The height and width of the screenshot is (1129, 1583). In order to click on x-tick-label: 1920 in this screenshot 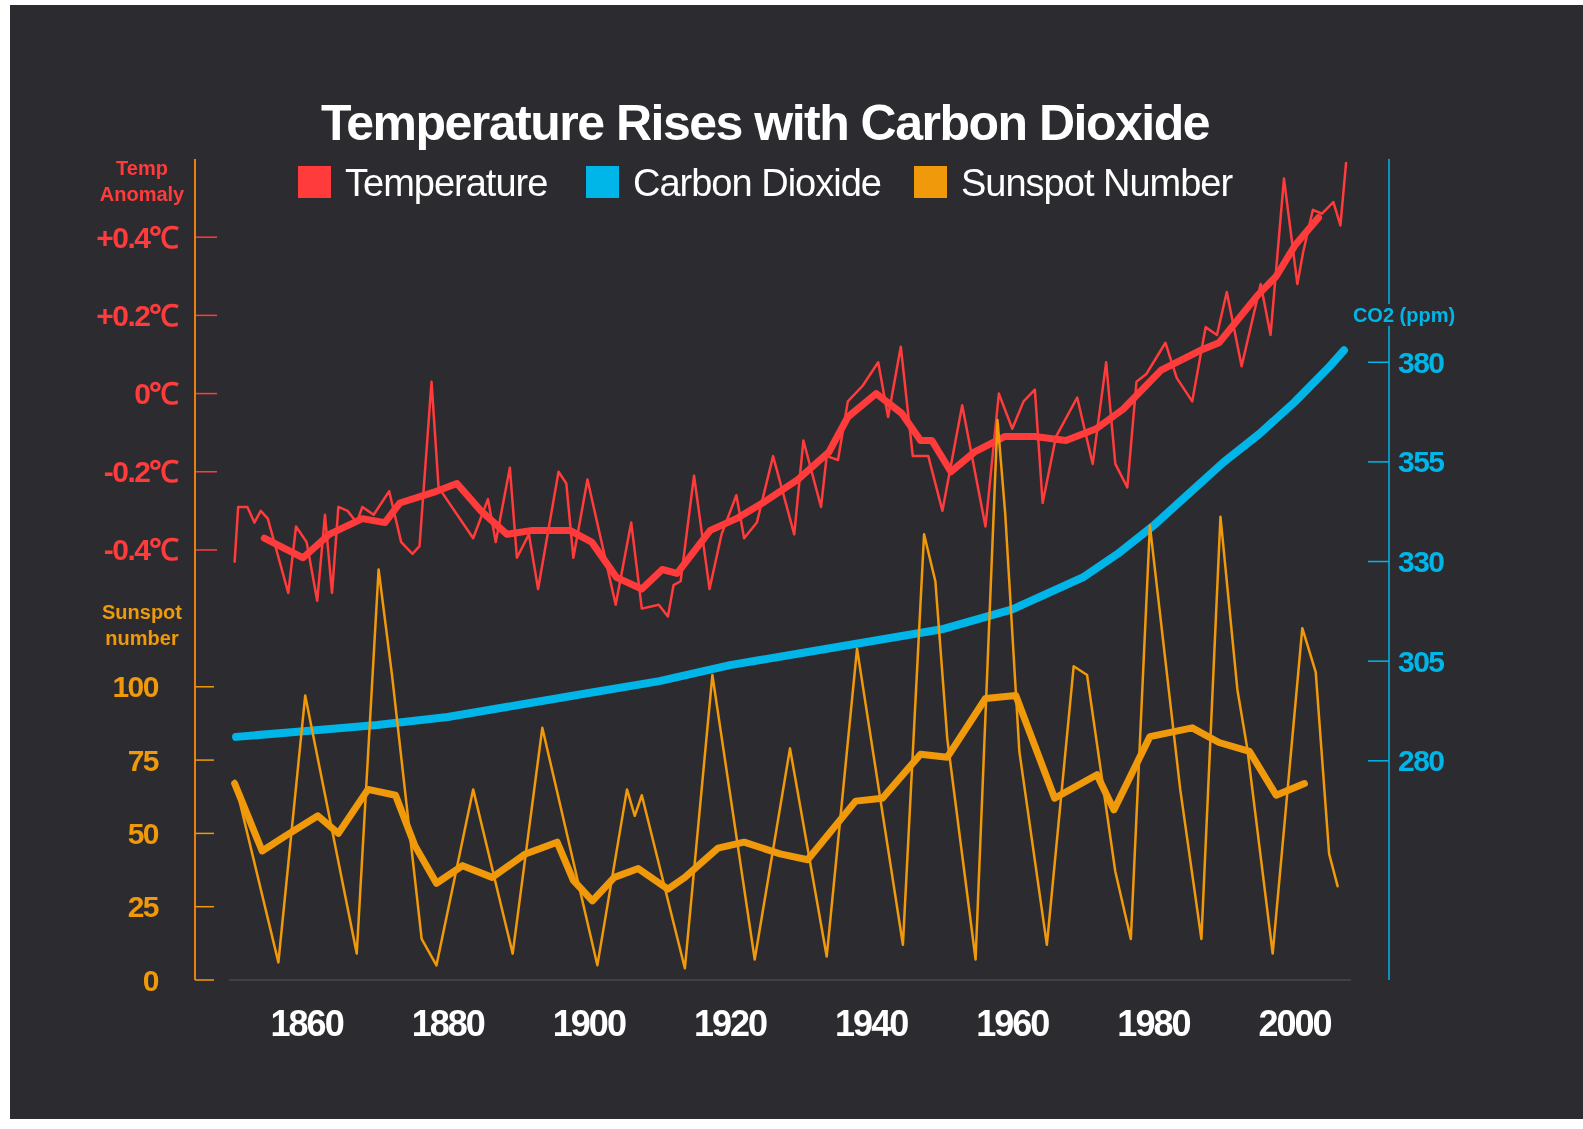, I will do `click(730, 1023)`.